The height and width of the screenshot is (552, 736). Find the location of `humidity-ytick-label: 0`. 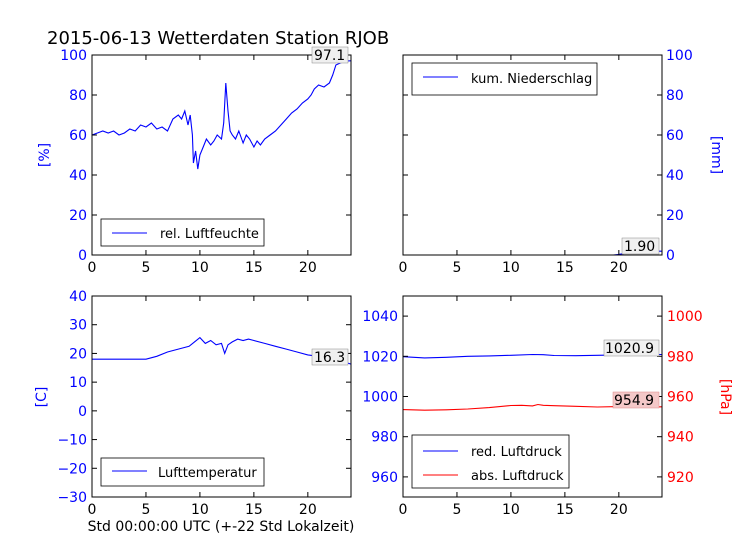

humidity-ytick-label: 0 is located at coordinates (82, 256).